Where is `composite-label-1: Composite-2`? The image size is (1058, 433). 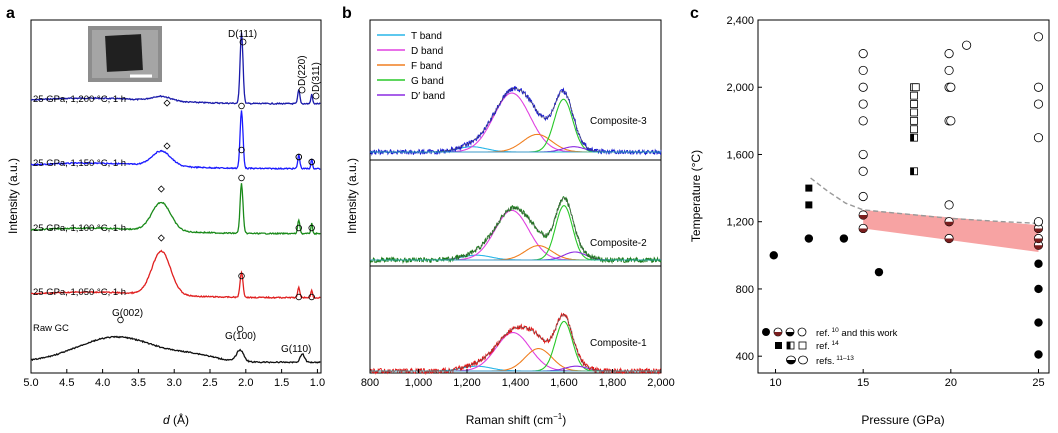
composite-label-1: Composite-2 is located at coordinates (618, 243).